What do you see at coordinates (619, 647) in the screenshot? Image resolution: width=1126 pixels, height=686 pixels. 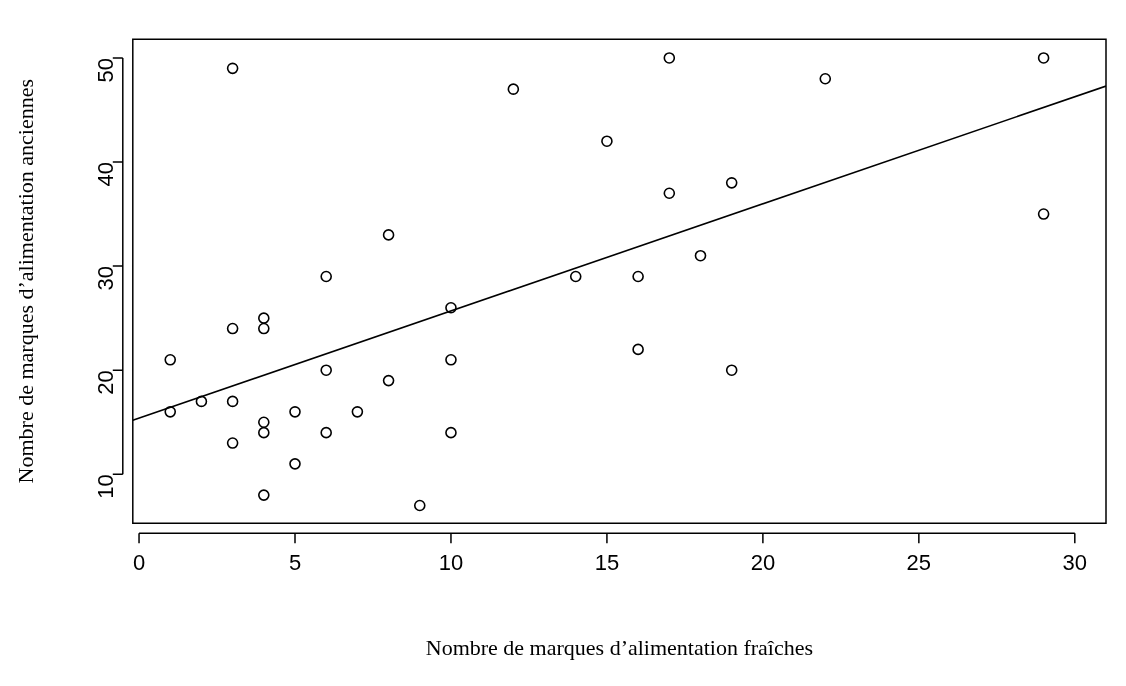 I see `x-axis-title: Nombre de marques d’alimentation fraîches` at bounding box center [619, 647].